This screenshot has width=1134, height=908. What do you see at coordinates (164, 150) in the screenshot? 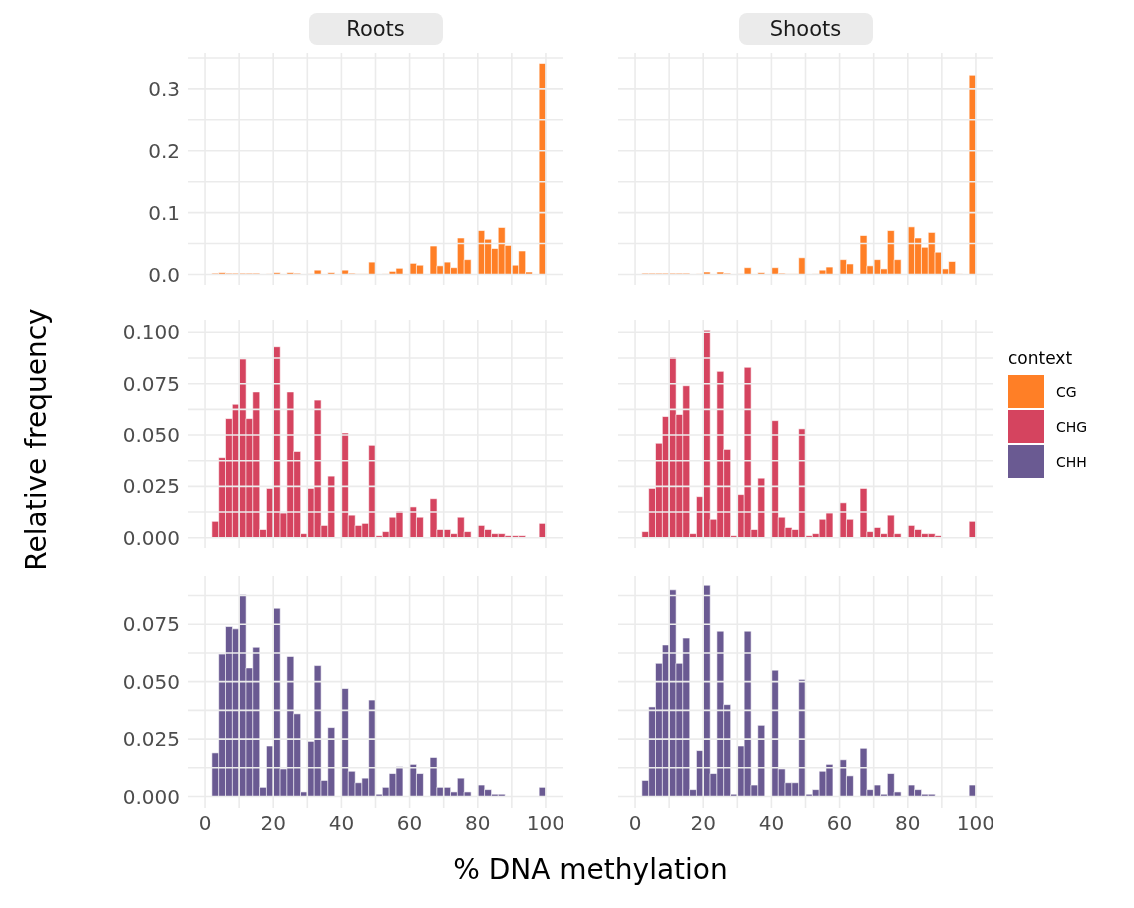
I see `y-tick-label: 0.2` at bounding box center [164, 150].